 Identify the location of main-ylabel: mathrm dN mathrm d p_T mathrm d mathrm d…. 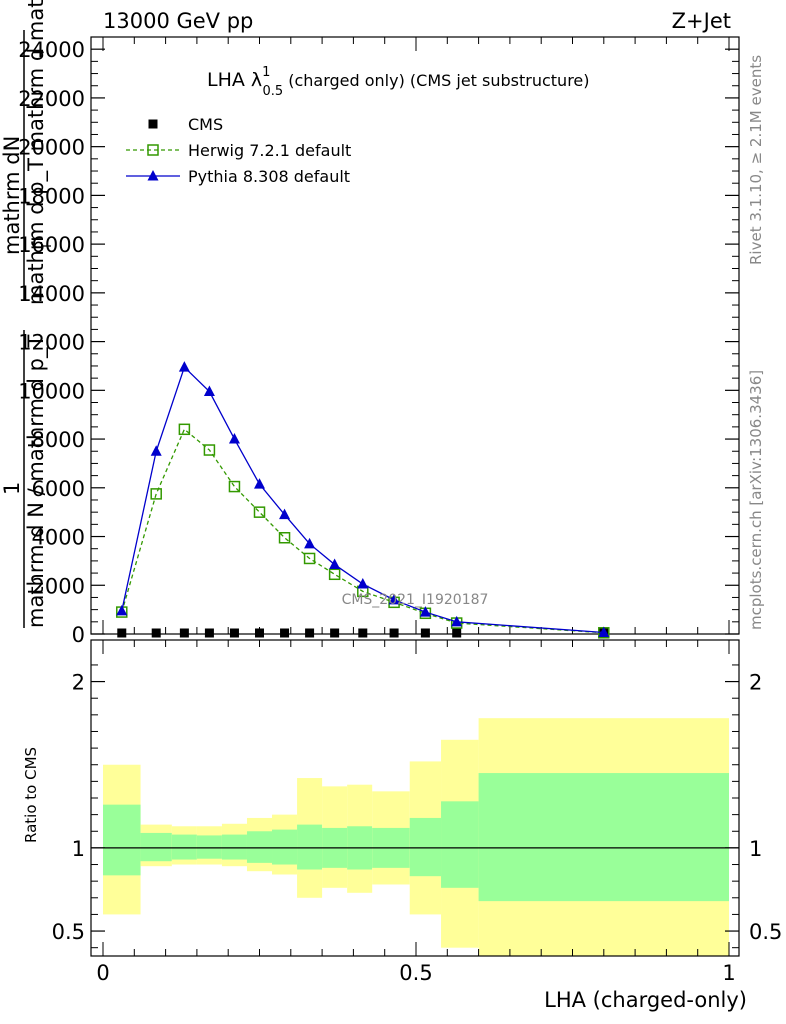
(27, 314).